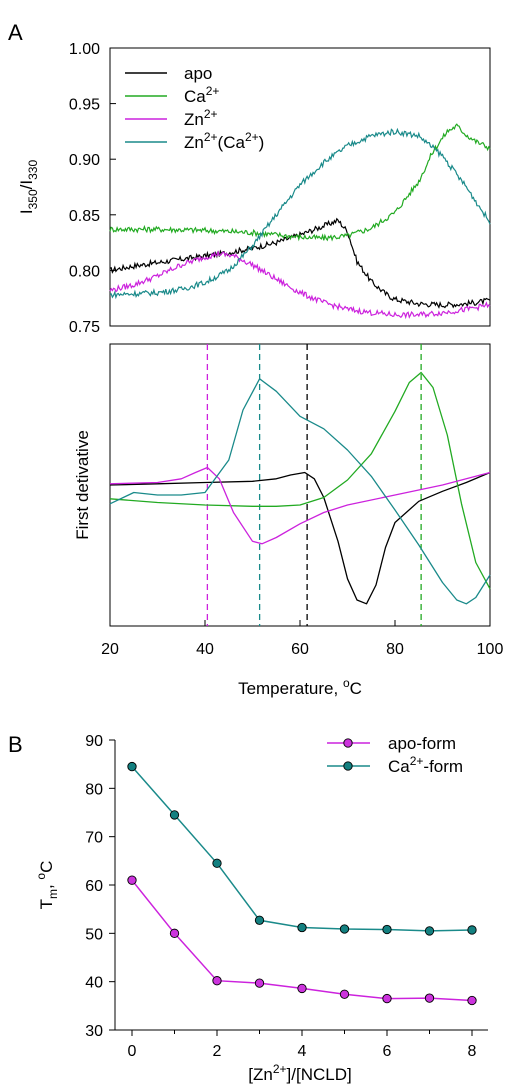 The width and height of the screenshot is (508, 1089). What do you see at coordinates (28, 187) in the screenshot?
I see `panel-a-top-y-axis-label: I350/I330` at bounding box center [28, 187].